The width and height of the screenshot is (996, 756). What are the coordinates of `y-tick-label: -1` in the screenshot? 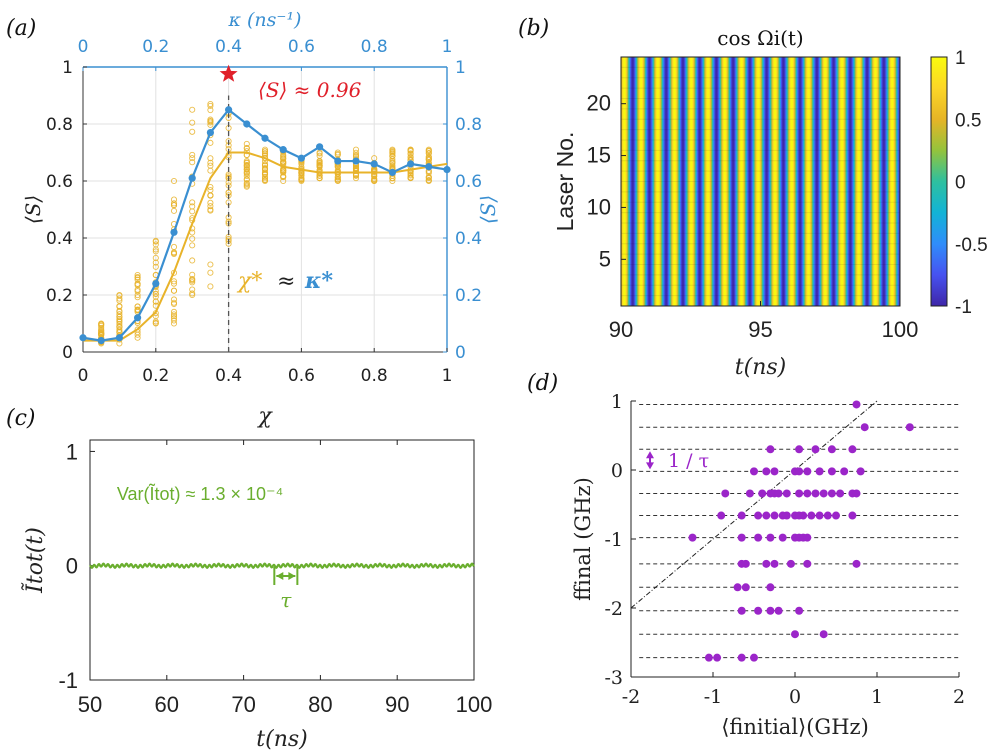 It's located at (68, 680).